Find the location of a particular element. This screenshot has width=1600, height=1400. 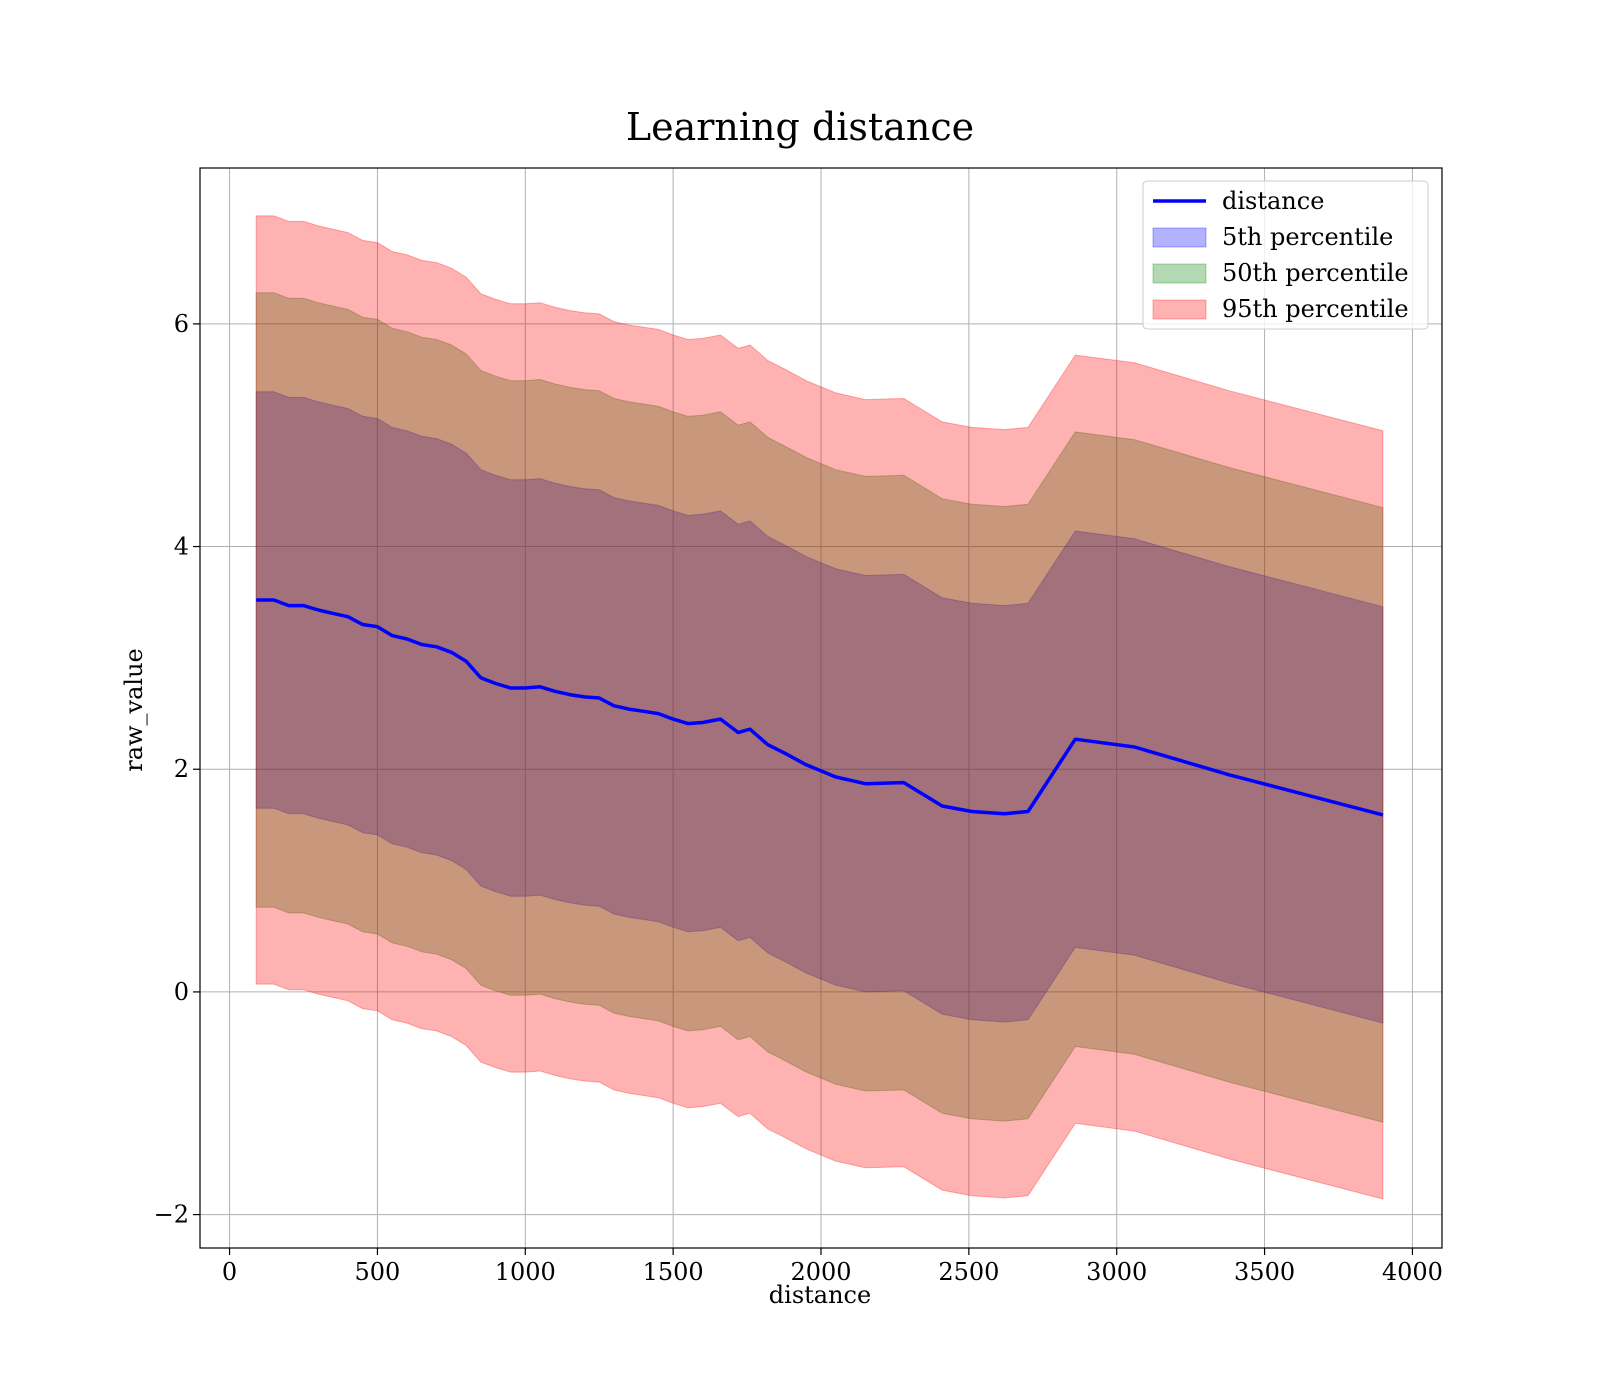

x-tick-label: 1000 is located at coordinates (525, 1272).